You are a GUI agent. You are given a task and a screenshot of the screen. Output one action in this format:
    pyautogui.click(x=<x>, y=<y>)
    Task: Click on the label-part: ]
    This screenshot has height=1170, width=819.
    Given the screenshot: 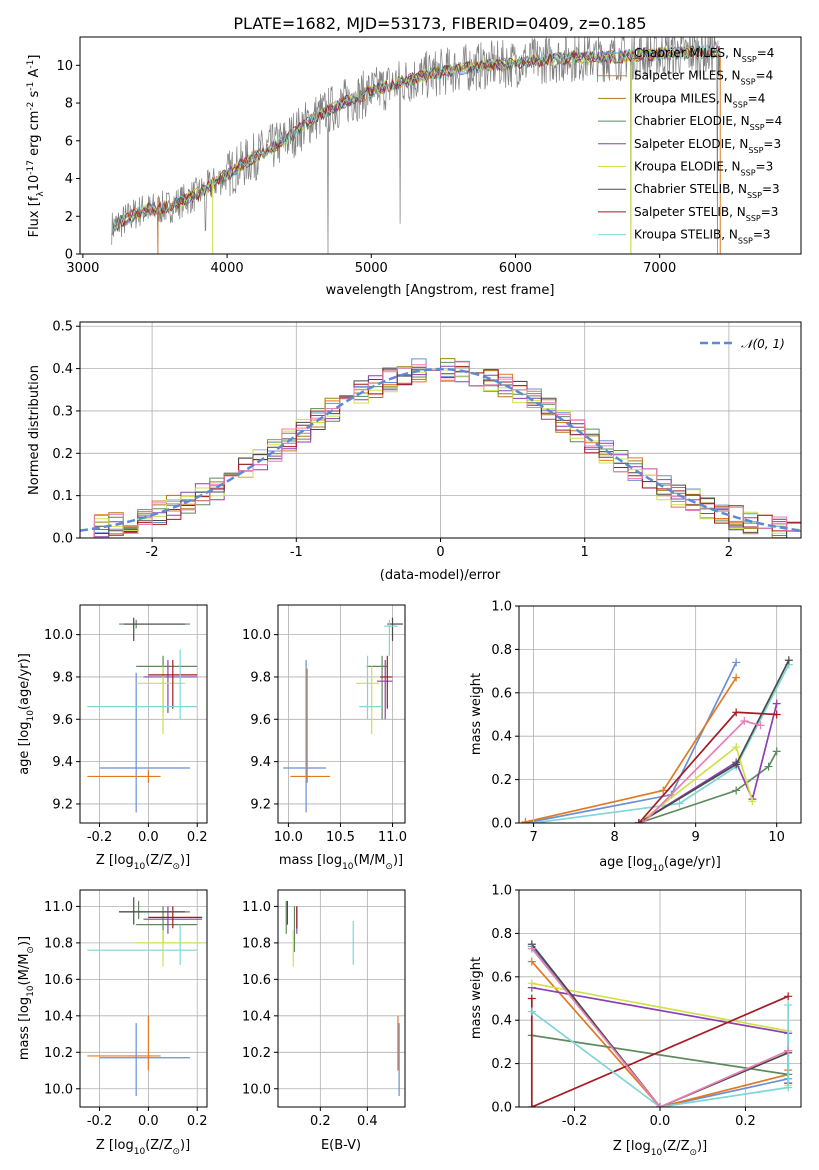 What is the action you would take?
    pyautogui.click(x=34, y=57)
    